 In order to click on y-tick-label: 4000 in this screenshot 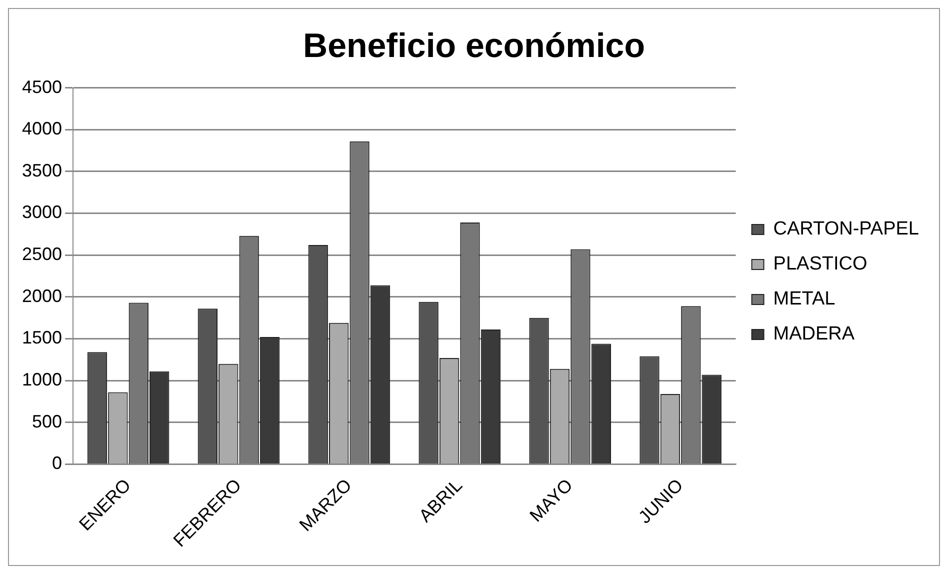, I will do `click(42, 128)`.